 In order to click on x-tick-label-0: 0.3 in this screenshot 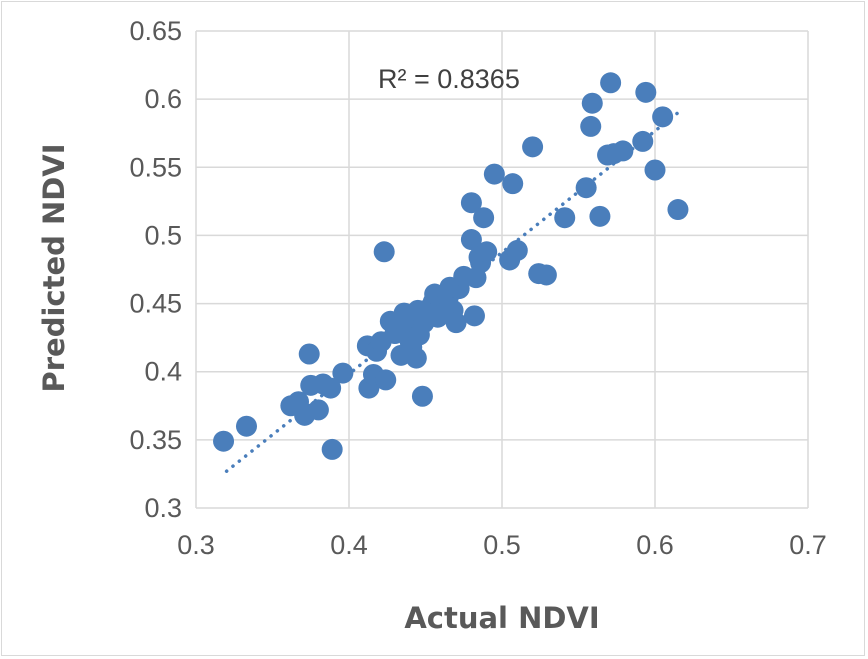, I will do `click(196, 545)`.